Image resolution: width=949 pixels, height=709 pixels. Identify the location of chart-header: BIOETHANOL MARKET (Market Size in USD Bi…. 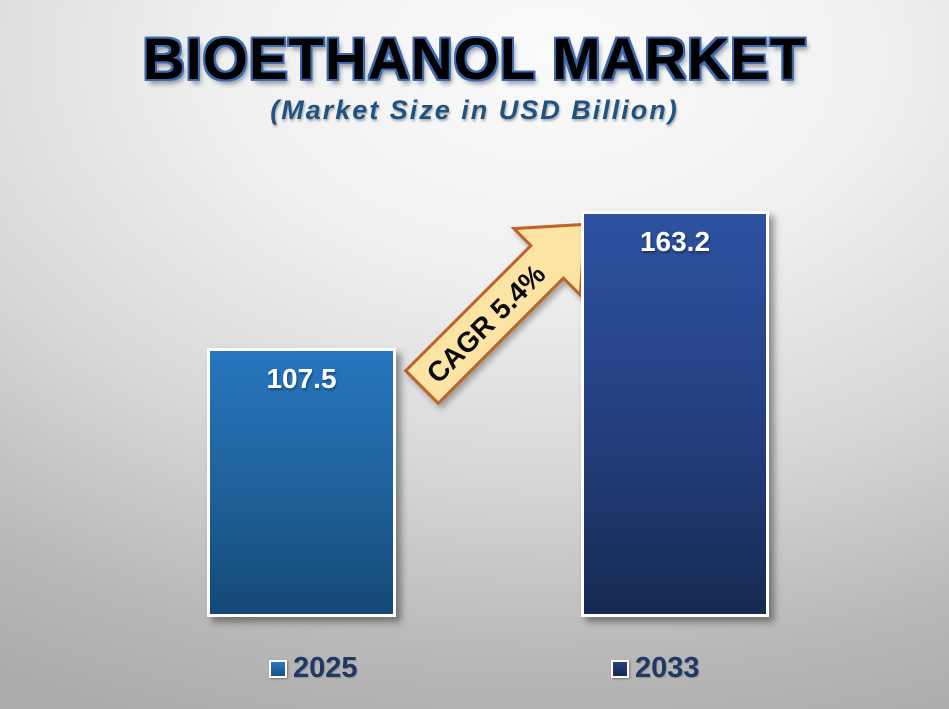
(474, 76).